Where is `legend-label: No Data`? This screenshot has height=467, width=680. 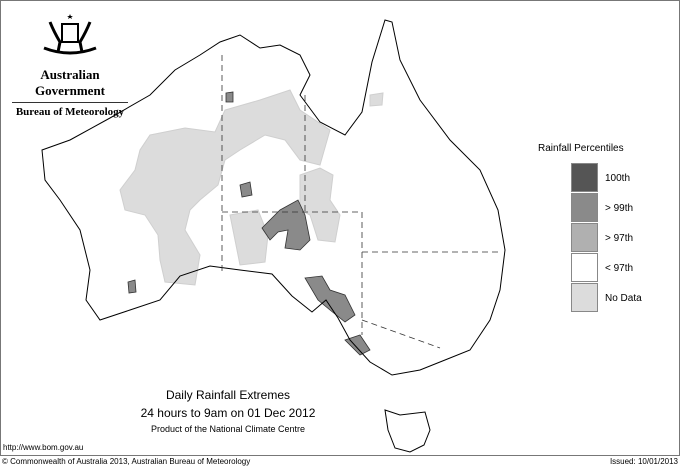 legend-label: No Data is located at coordinates (623, 298).